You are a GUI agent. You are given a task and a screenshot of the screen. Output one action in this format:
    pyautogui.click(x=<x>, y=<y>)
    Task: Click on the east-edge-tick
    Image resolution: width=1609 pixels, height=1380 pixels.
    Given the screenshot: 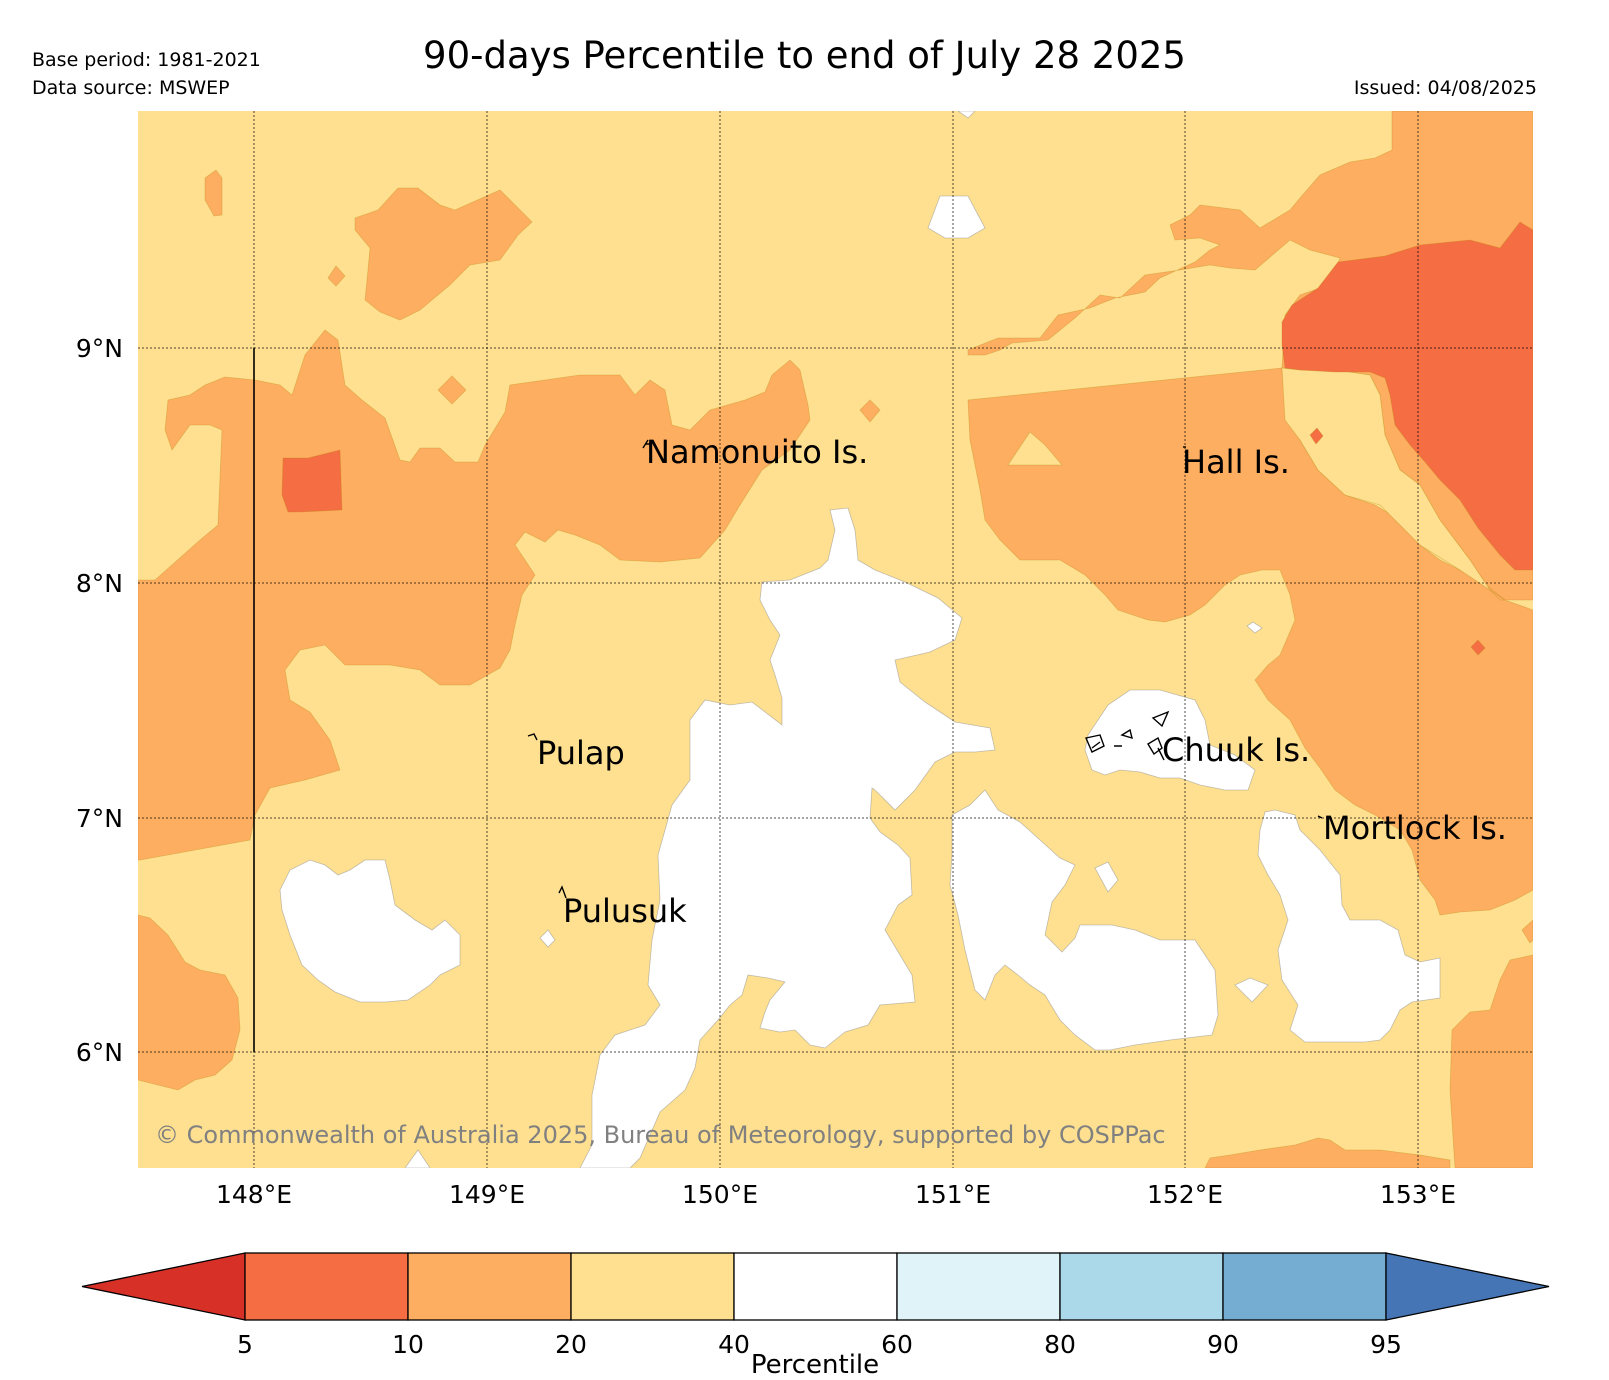 What is the action you would take?
    pyautogui.click(x=1527, y=931)
    